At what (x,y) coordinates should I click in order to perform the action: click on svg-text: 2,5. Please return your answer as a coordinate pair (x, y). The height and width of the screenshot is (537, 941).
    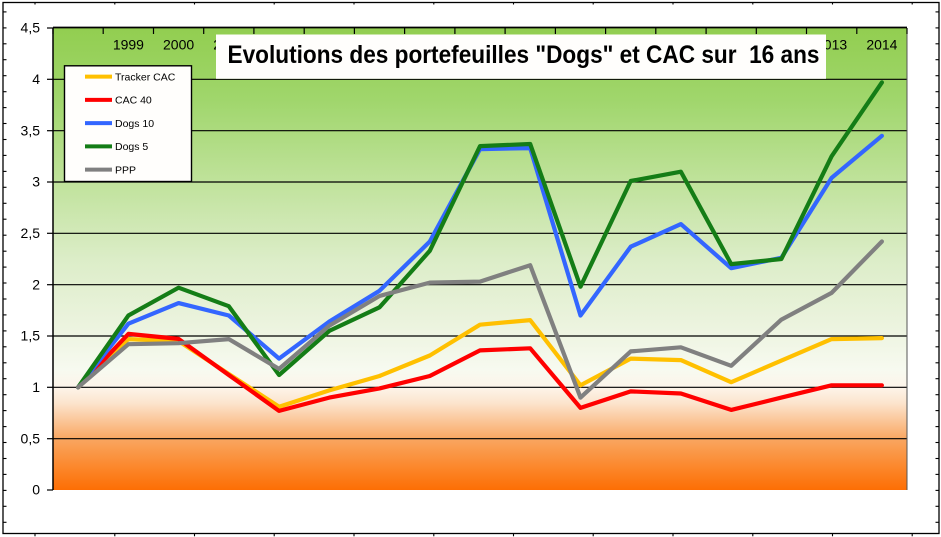
    Looking at the image, I should click on (31, 233).